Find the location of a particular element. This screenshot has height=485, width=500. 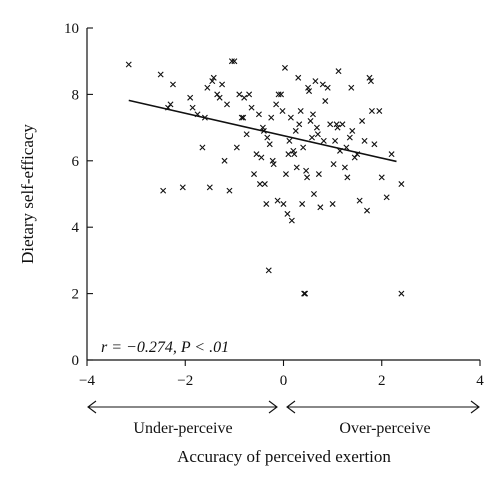

y-tick-label: 6 is located at coordinates (76, 162).